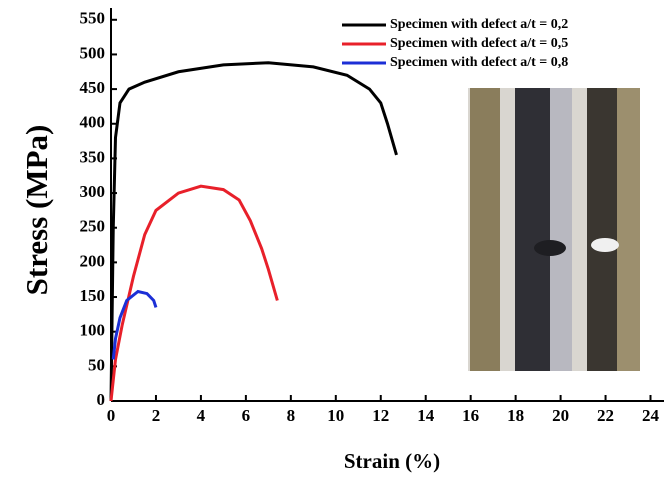 This screenshot has width=664, height=477. What do you see at coordinates (246, 415) in the screenshot?
I see `x-tick-label: 6` at bounding box center [246, 415].